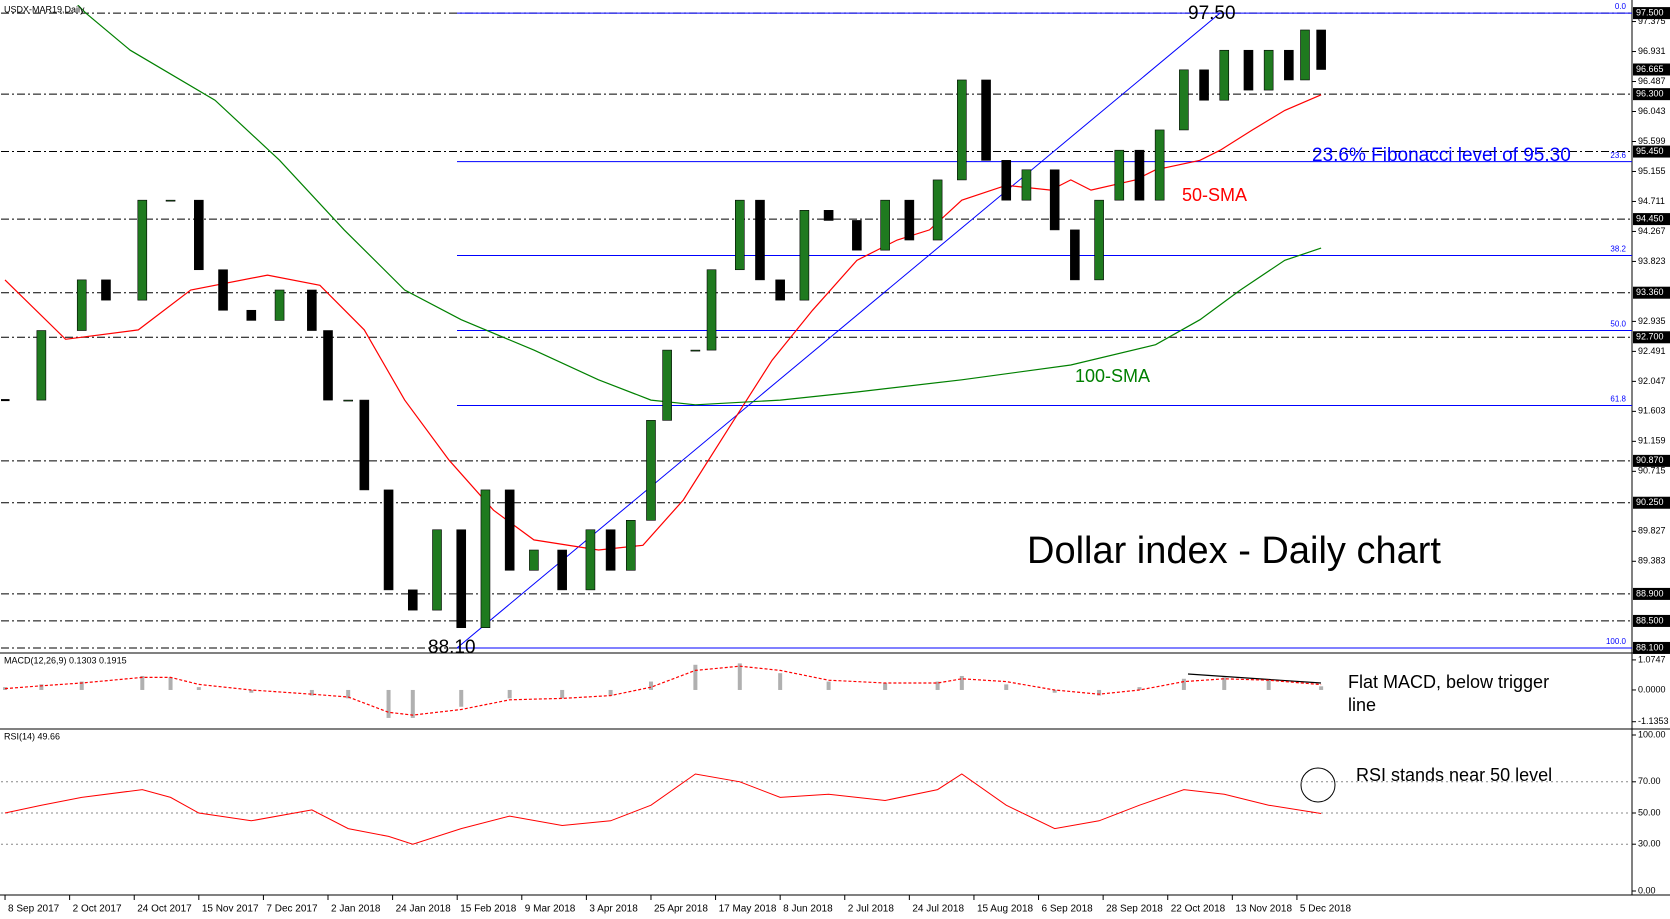 The height and width of the screenshot is (919, 1670). Describe the element at coordinates (1652, 231) in the screenshot. I see `y-tick-label: 94.267` at that location.